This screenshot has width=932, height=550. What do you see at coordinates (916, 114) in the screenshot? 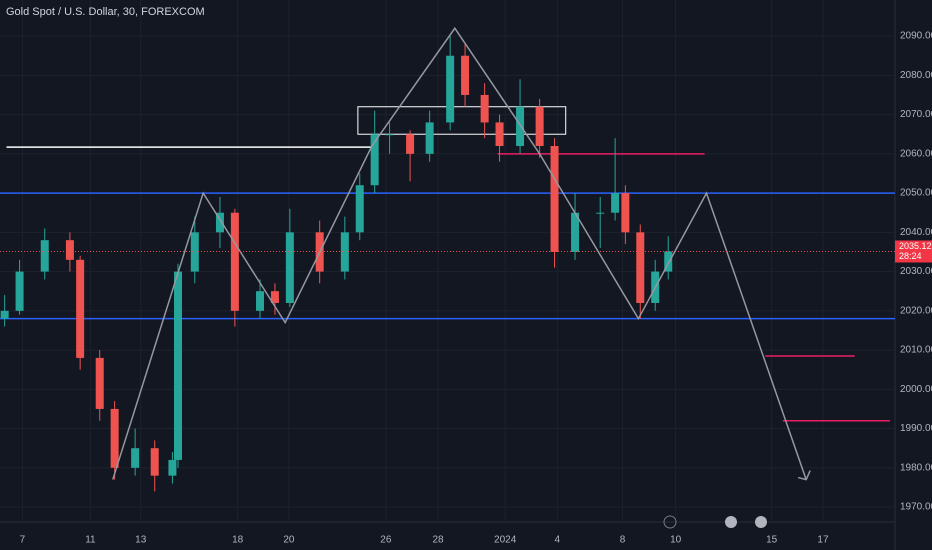
I see `y-tick-label: 2070.00` at bounding box center [916, 114].